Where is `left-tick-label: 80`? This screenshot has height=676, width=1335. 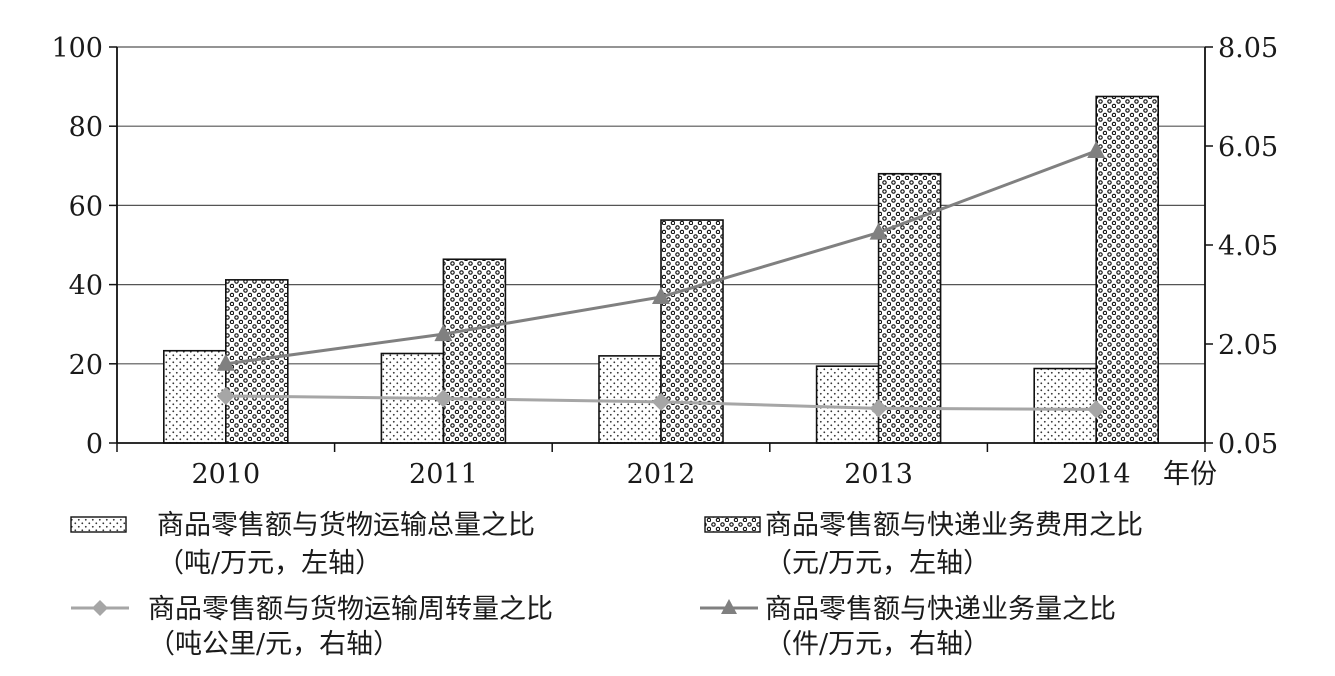 left-tick-label: 80 is located at coordinates (86, 127).